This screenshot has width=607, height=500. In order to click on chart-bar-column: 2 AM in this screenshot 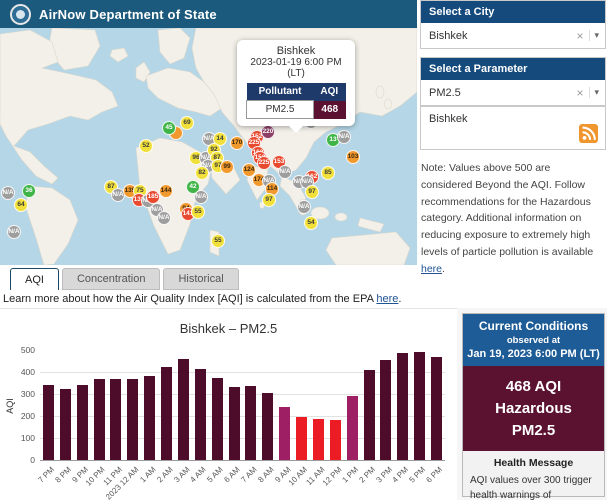, I will do `click(164, 417)`.